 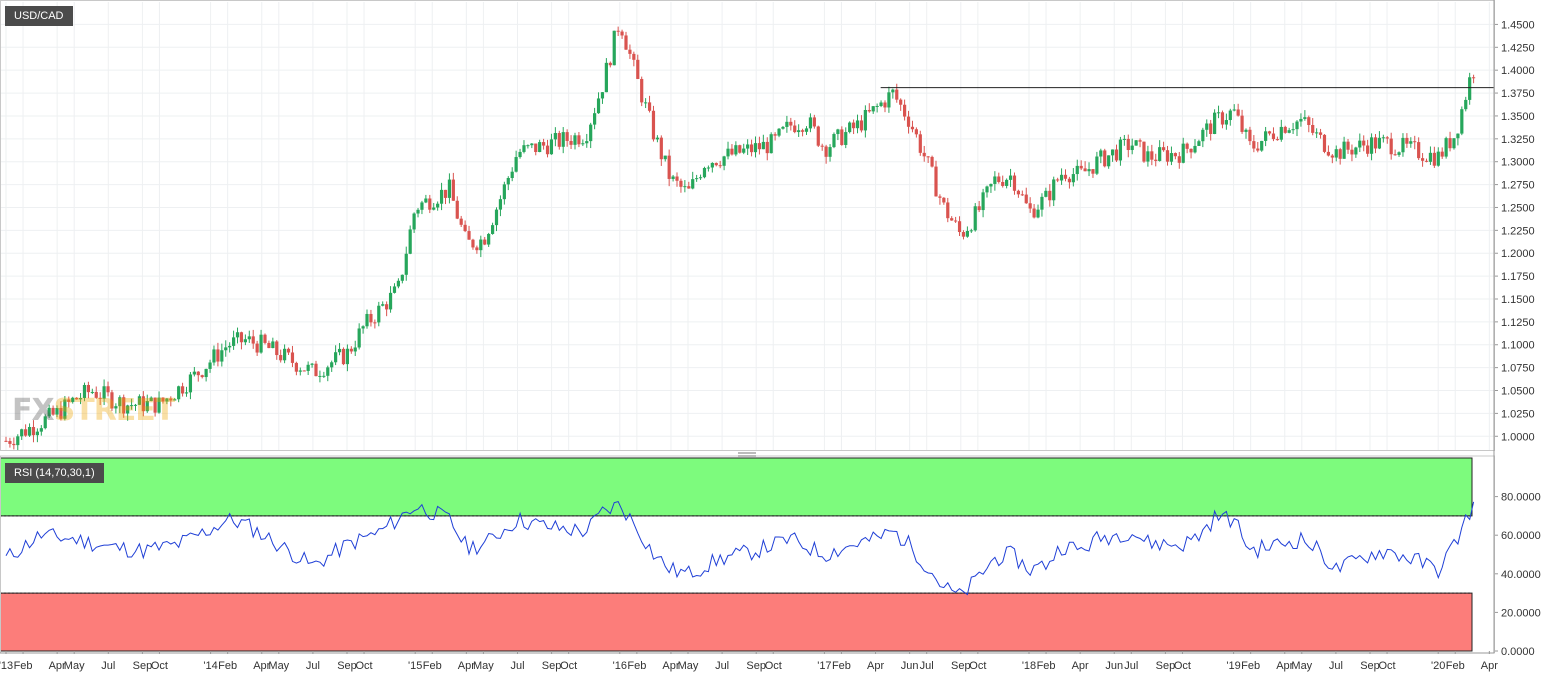 What do you see at coordinates (278, 666) in the screenshot?
I see `time-tick-label: May` at bounding box center [278, 666].